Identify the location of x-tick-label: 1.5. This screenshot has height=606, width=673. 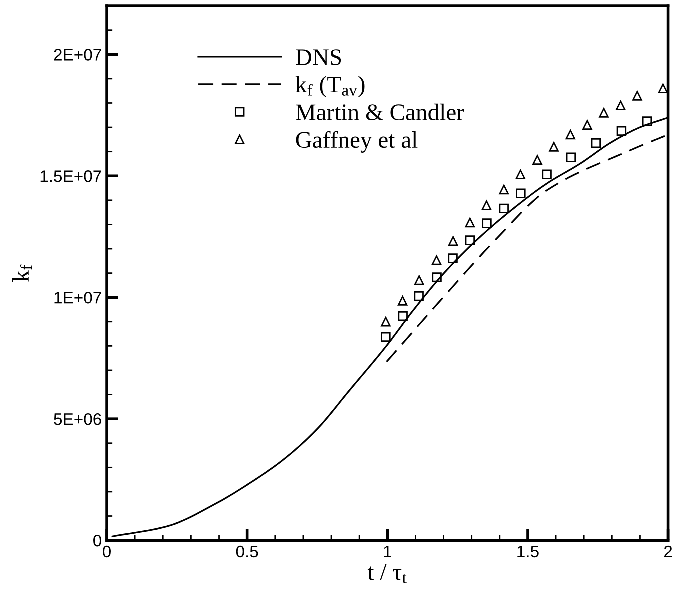
(528, 552).